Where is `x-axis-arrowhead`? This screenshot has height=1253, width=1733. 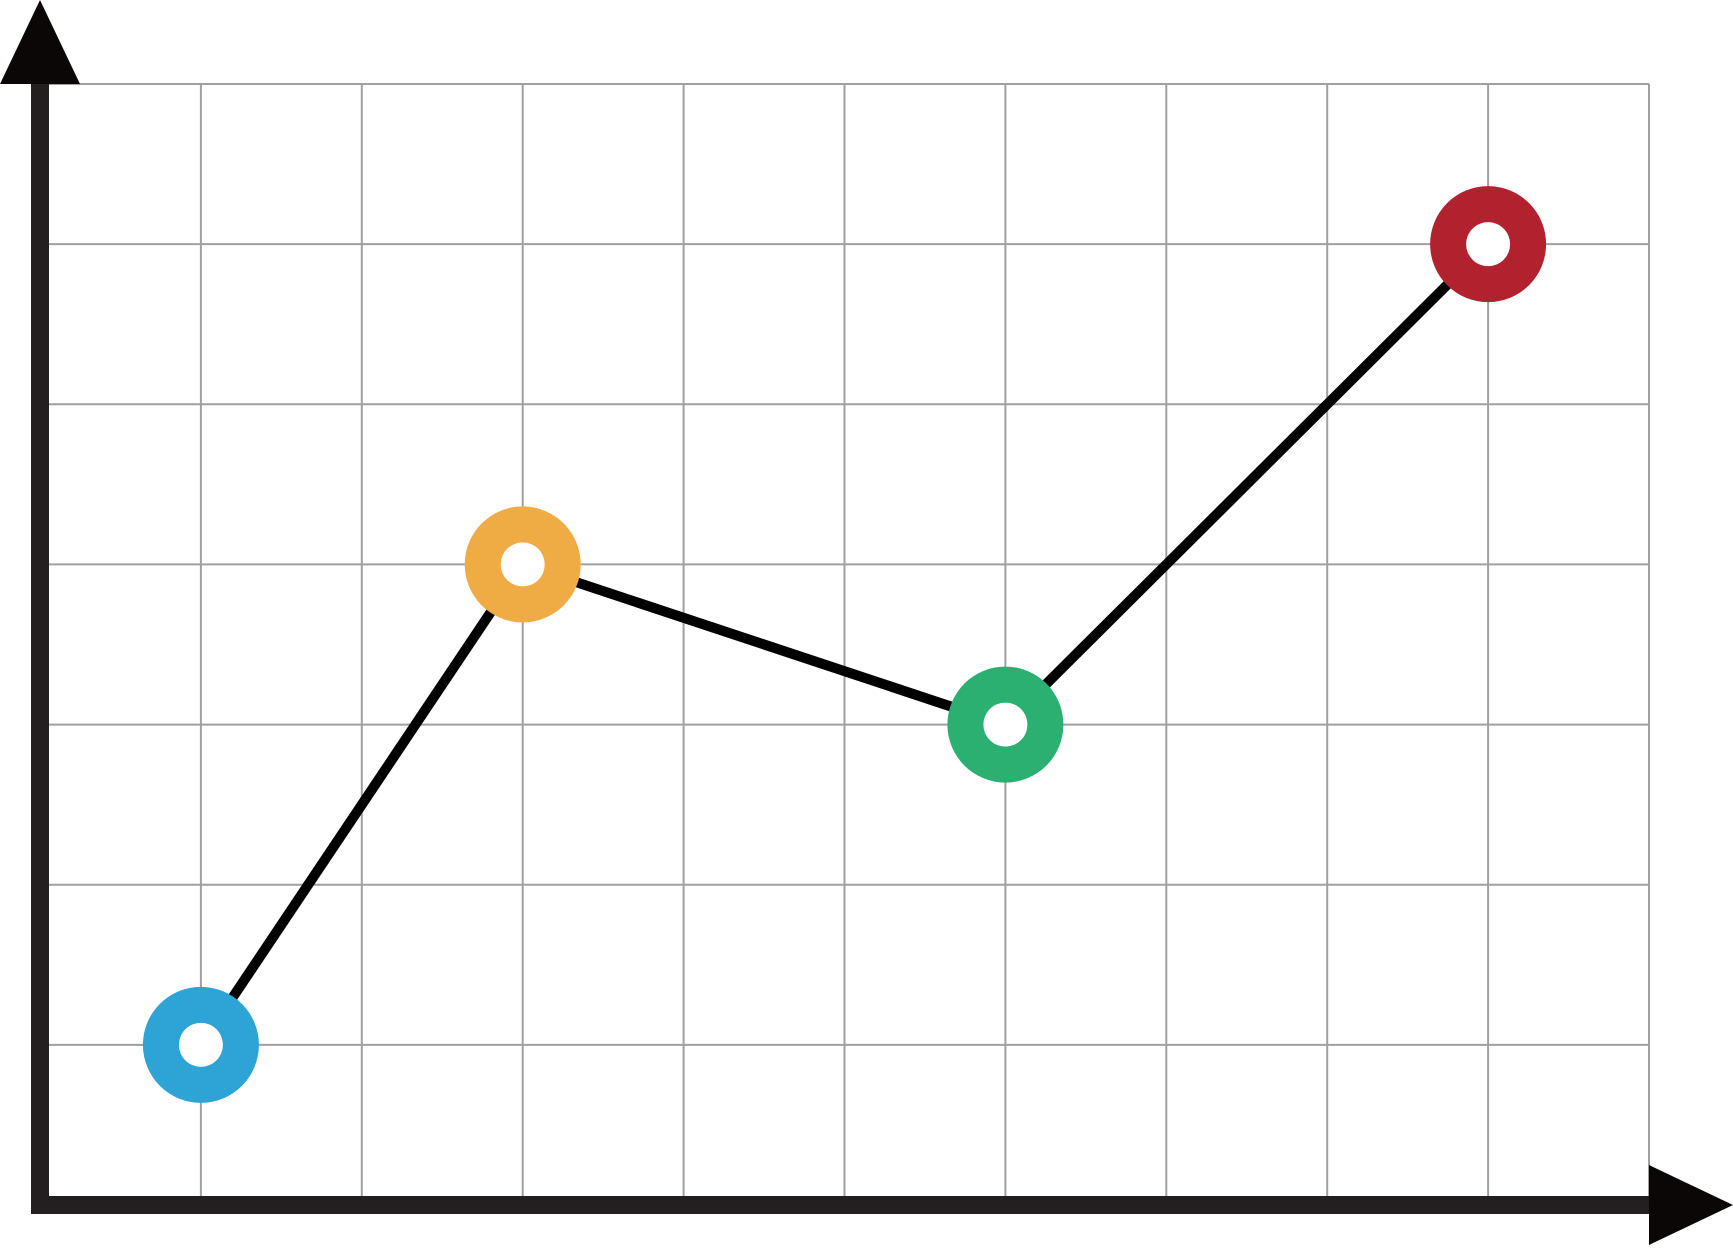 x-axis-arrowhead is located at coordinates (1691, 1205).